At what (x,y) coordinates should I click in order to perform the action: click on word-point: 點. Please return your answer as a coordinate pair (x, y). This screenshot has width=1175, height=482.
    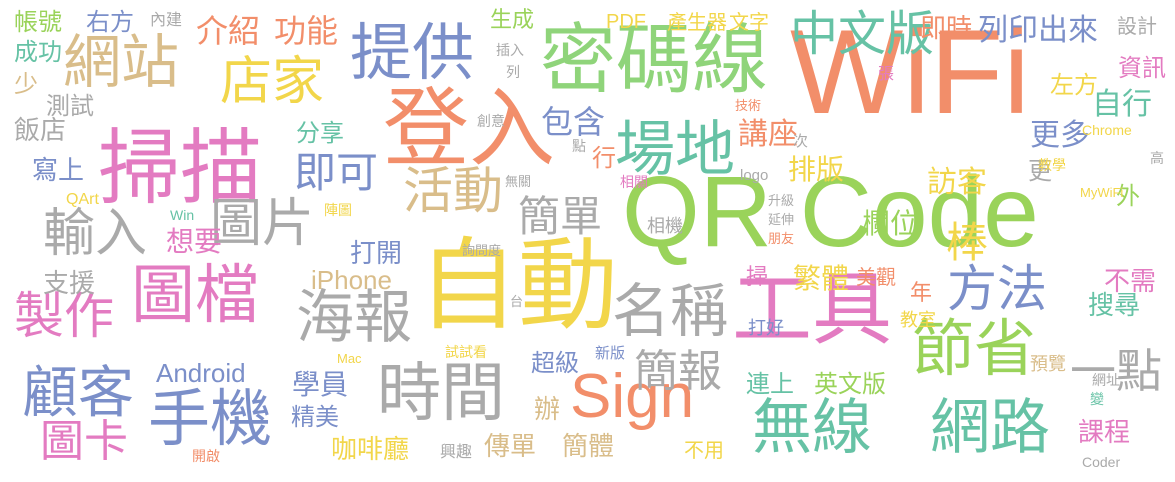
    Looking at the image, I should click on (579, 147).